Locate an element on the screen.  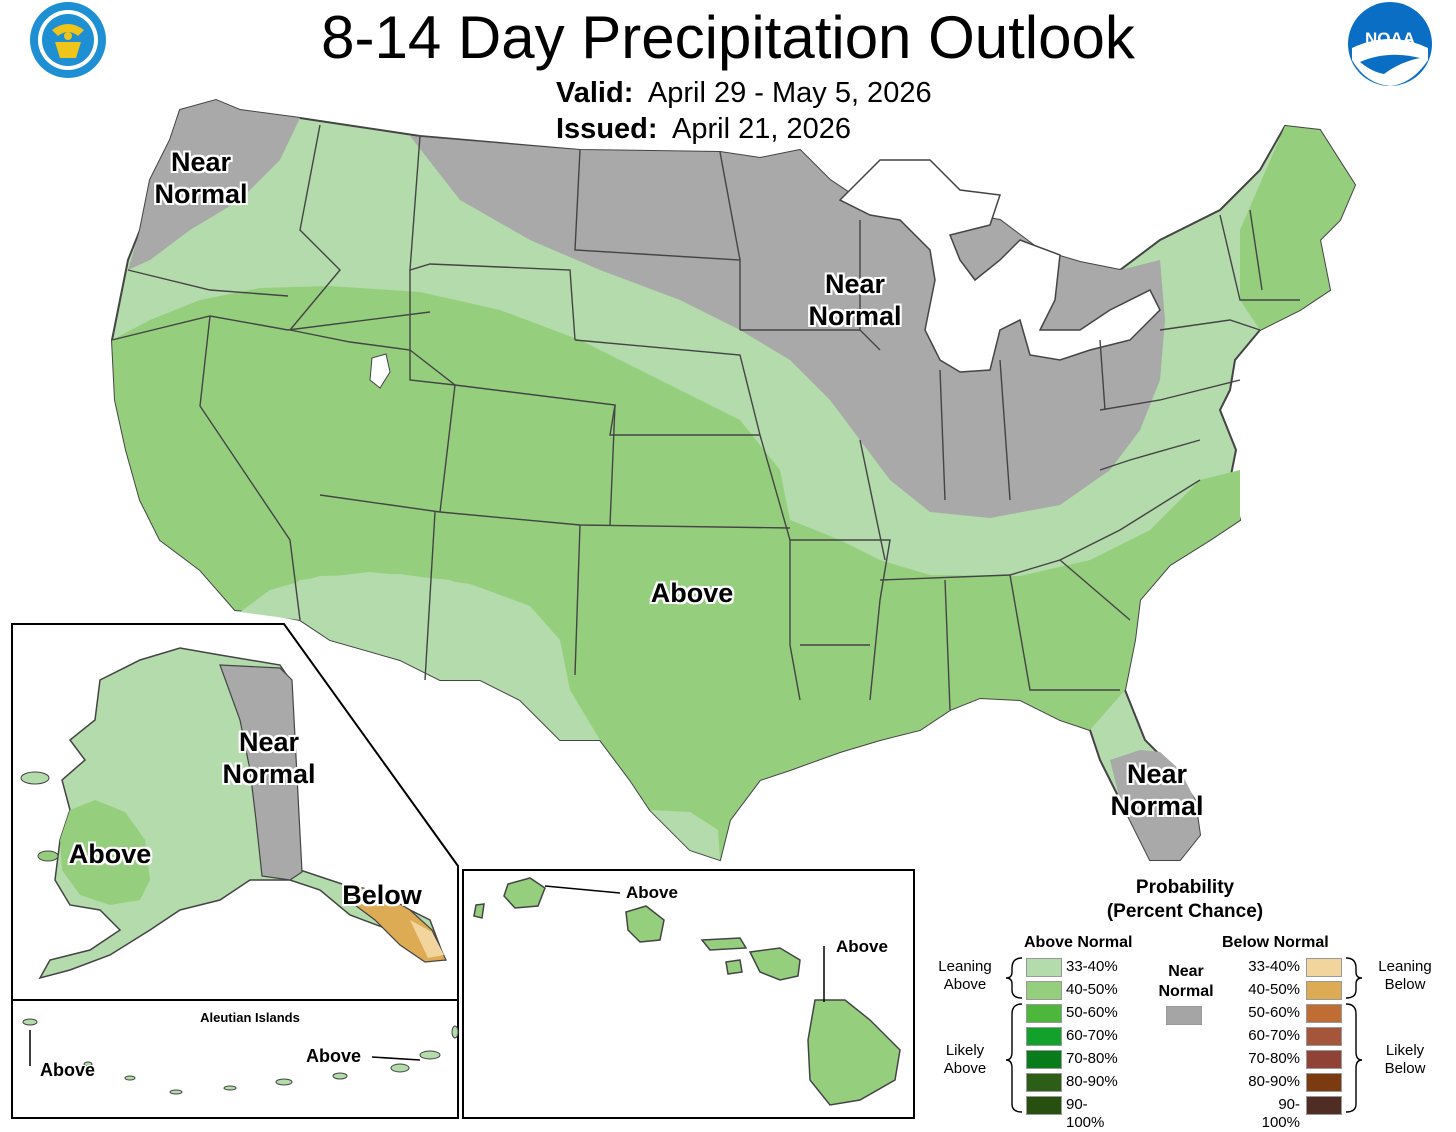
near-normal-florida is located at coordinates (1155, 805).